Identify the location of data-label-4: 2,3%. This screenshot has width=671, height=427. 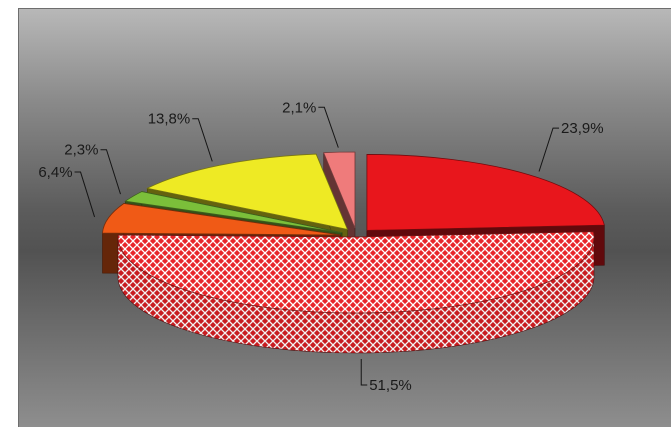
(81, 150).